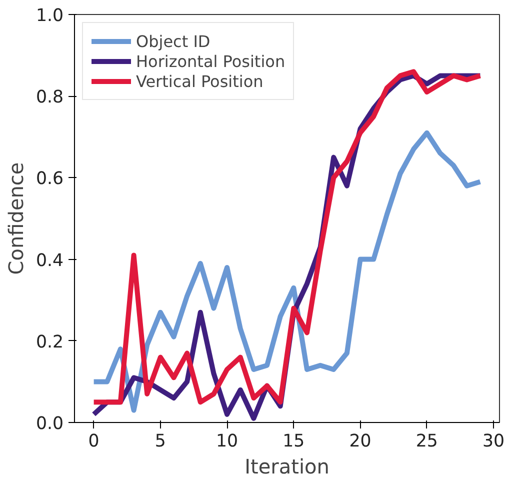  What do you see at coordinates (211, 61) in the screenshot?
I see `legend-label: Horizontal Position` at bounding box center [211, 61].